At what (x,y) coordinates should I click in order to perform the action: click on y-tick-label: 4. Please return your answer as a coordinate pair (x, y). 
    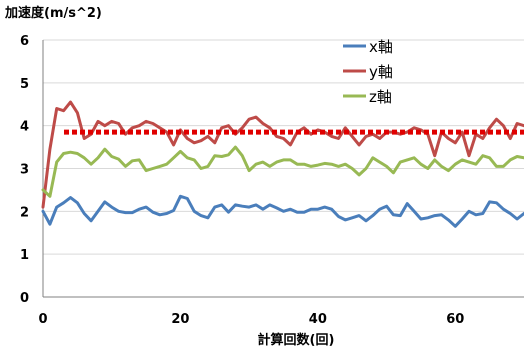
    Looking at the image, I should click on (24, 127).